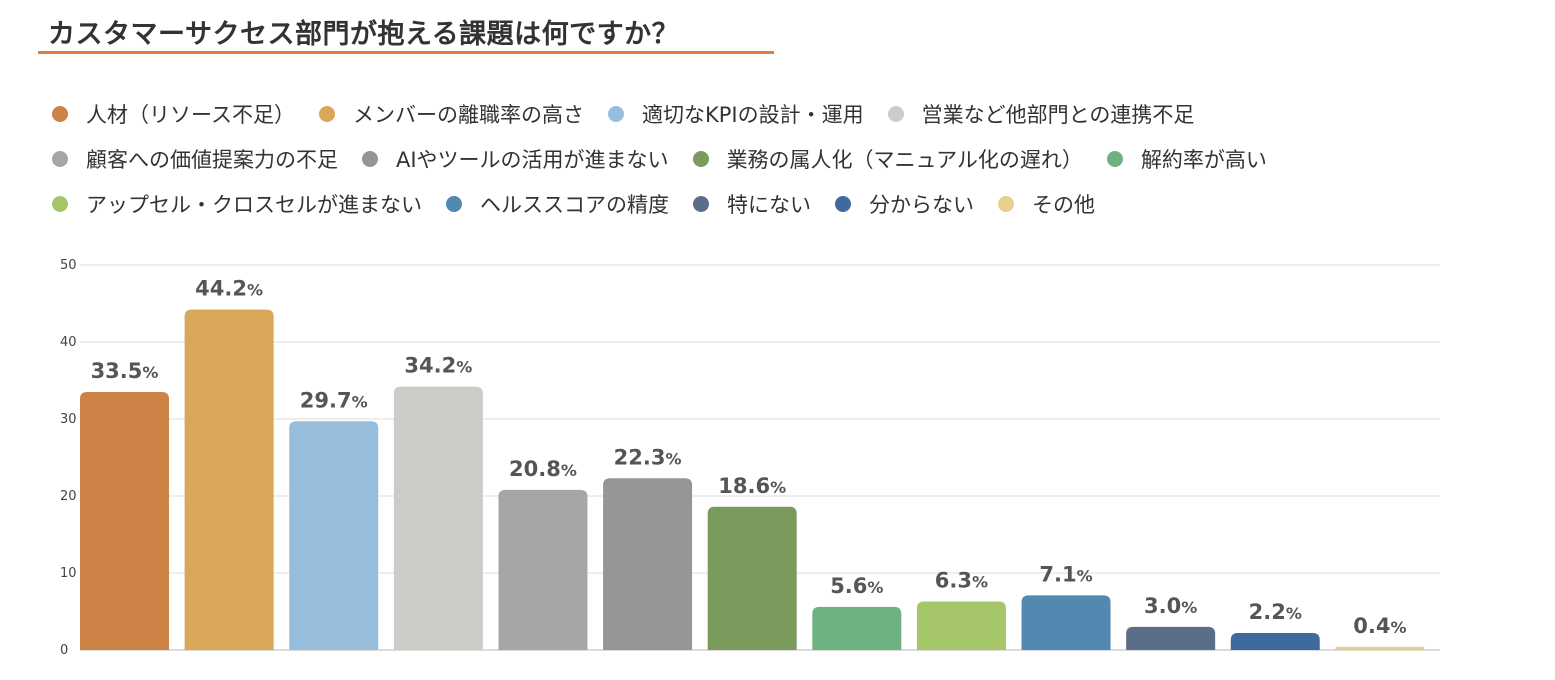 This screenshot has width=1555, height=680. What do you see at coordinates (68, 342) in the screenshot?
I see `y-tick-label: 40` at bounding box center [68, 342].